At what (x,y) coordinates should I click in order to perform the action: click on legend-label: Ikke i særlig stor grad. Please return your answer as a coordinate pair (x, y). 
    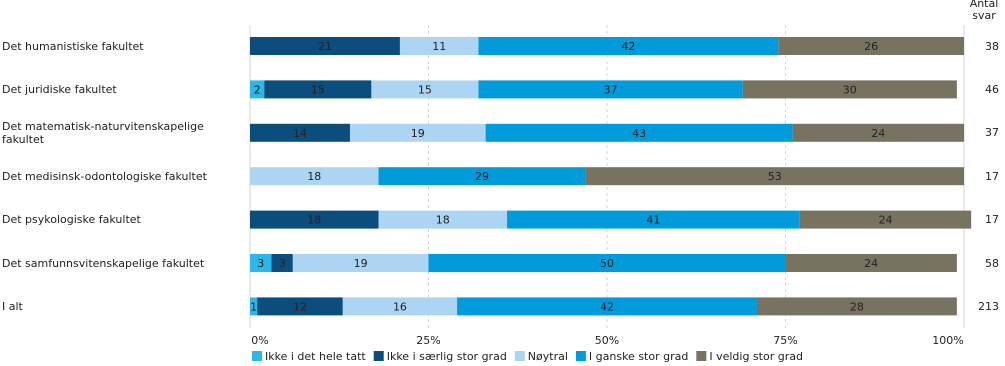
    Looking at the image, I should click on (447, 356).